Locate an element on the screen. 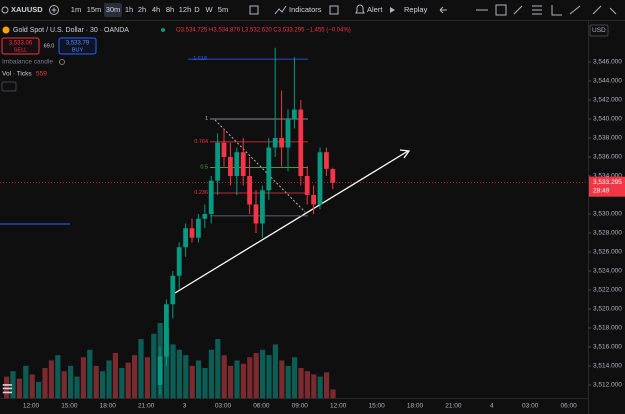  interval-button: W is located at coordinates (209, 9).